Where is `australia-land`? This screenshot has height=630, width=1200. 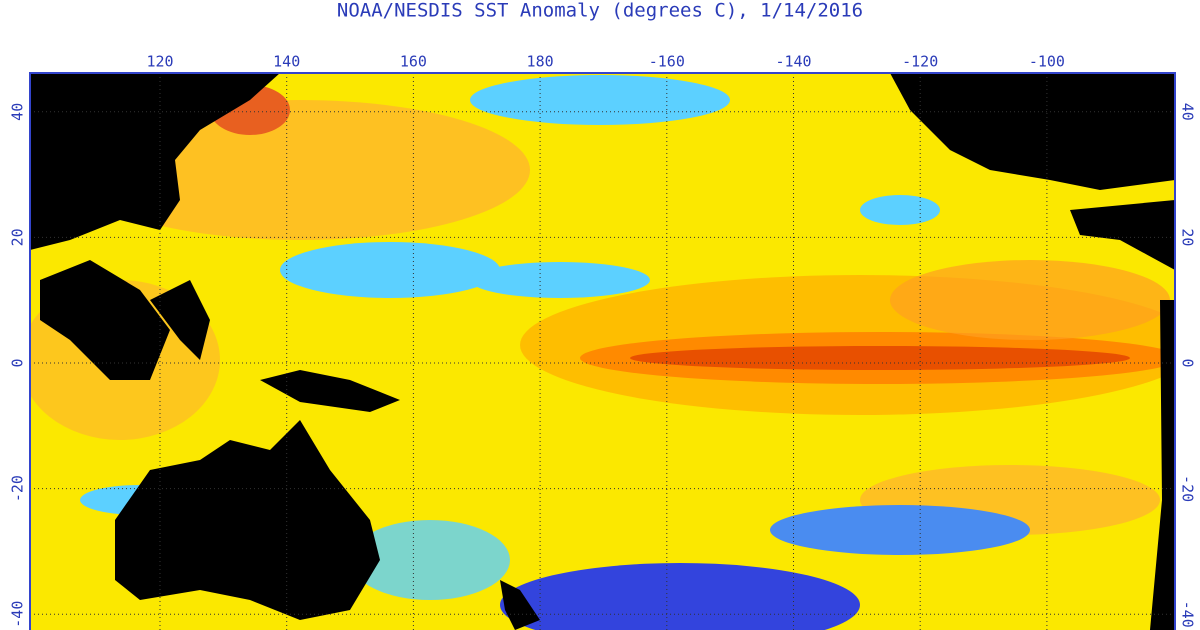
australia-land is located at coordinates (247, 520).